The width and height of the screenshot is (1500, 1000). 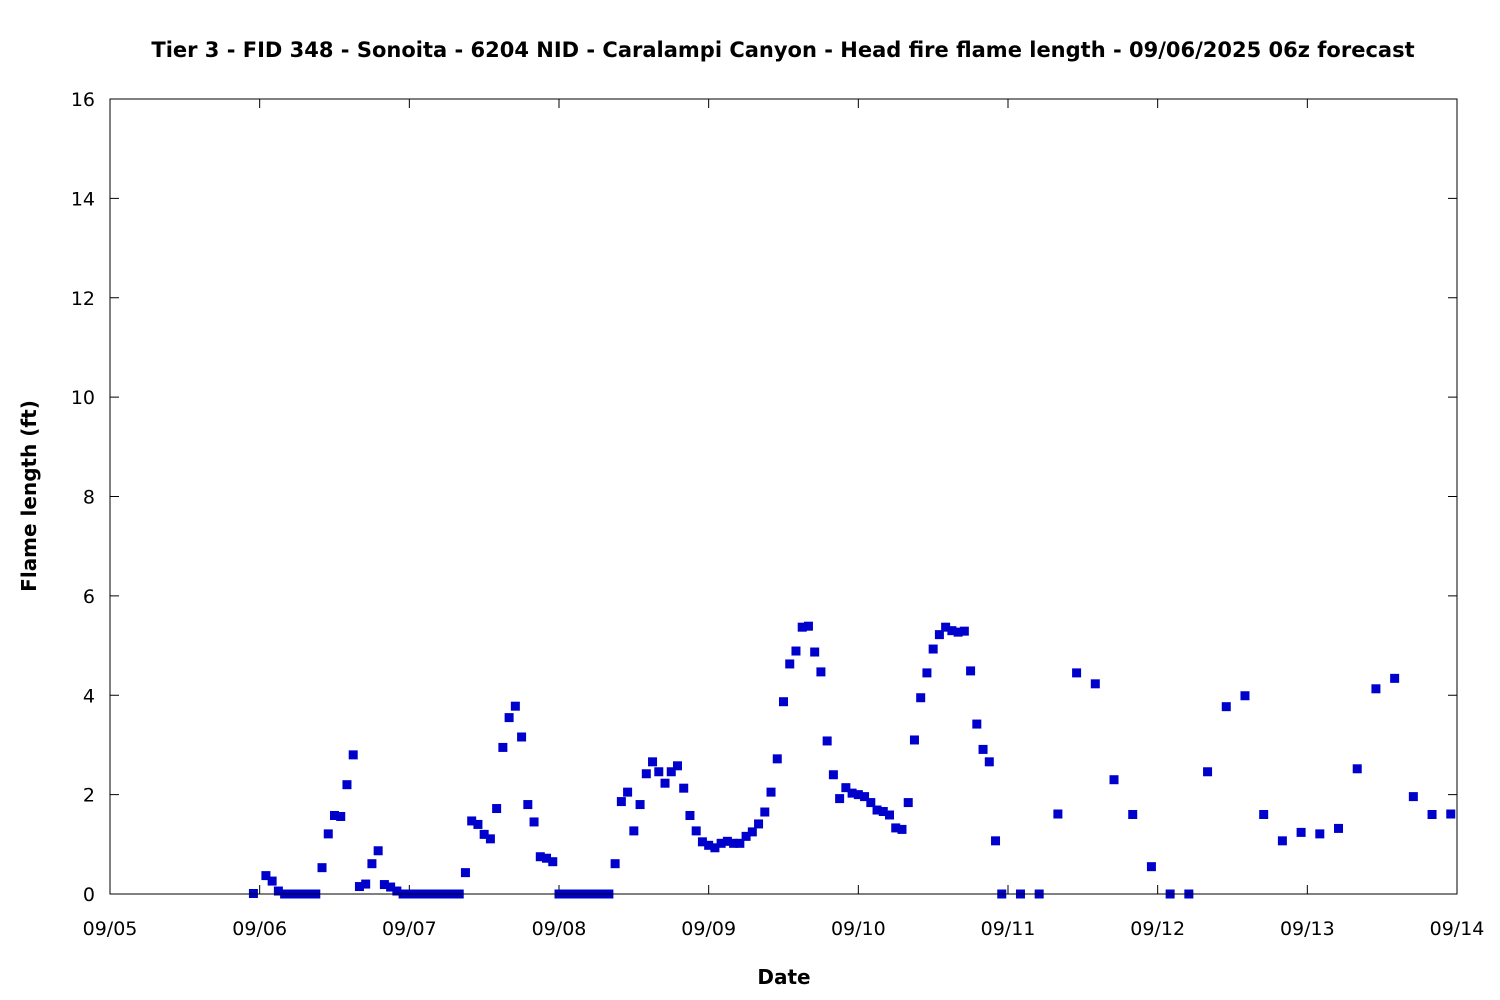 I want to click on y-tick-label: 14, so click(x=83, y=199).